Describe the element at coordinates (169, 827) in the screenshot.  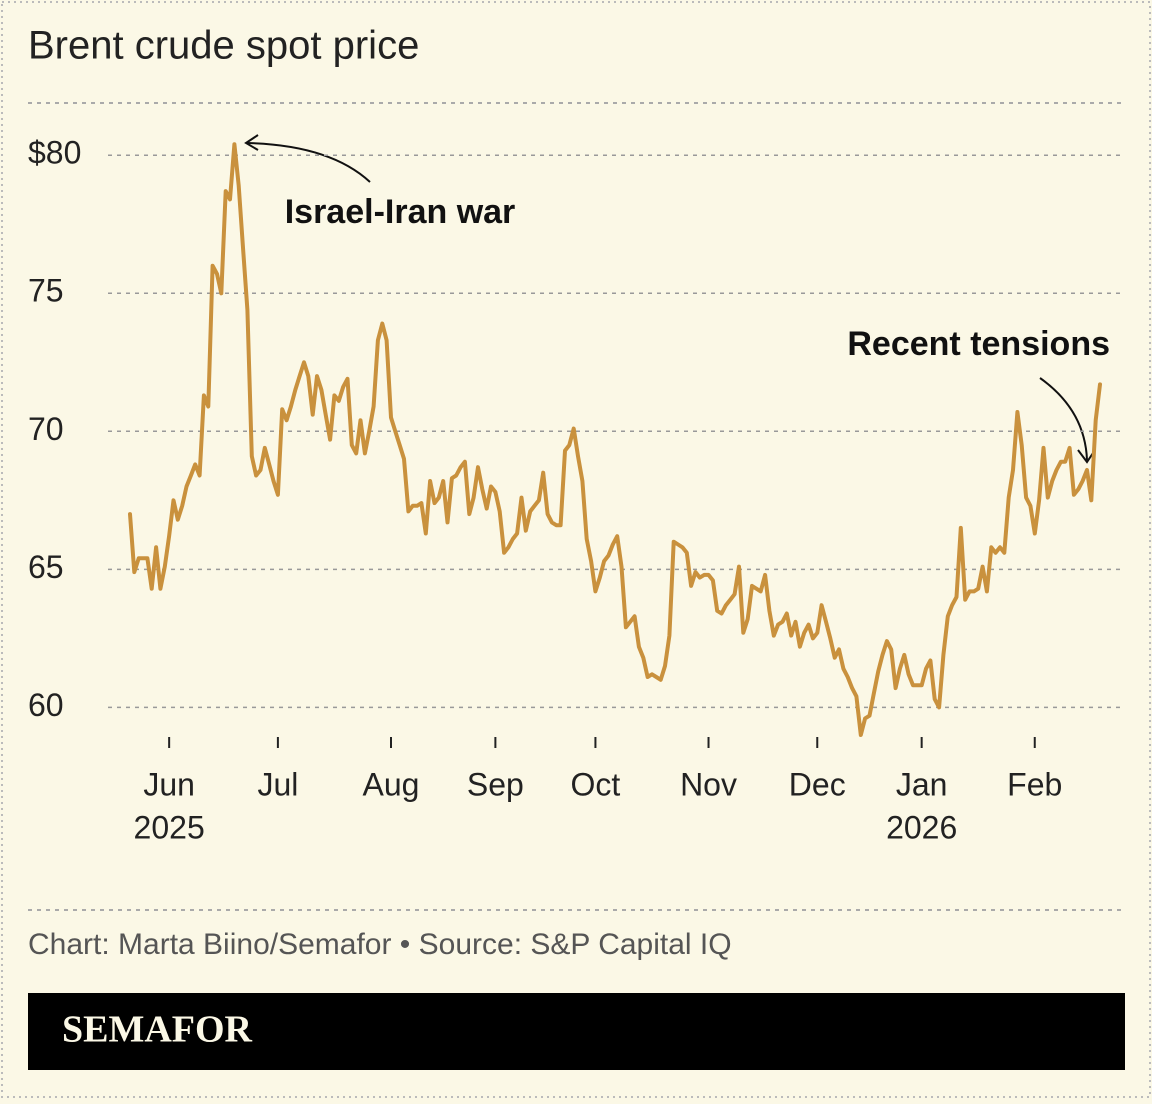
I see `x-year-label: 2025` at that location.